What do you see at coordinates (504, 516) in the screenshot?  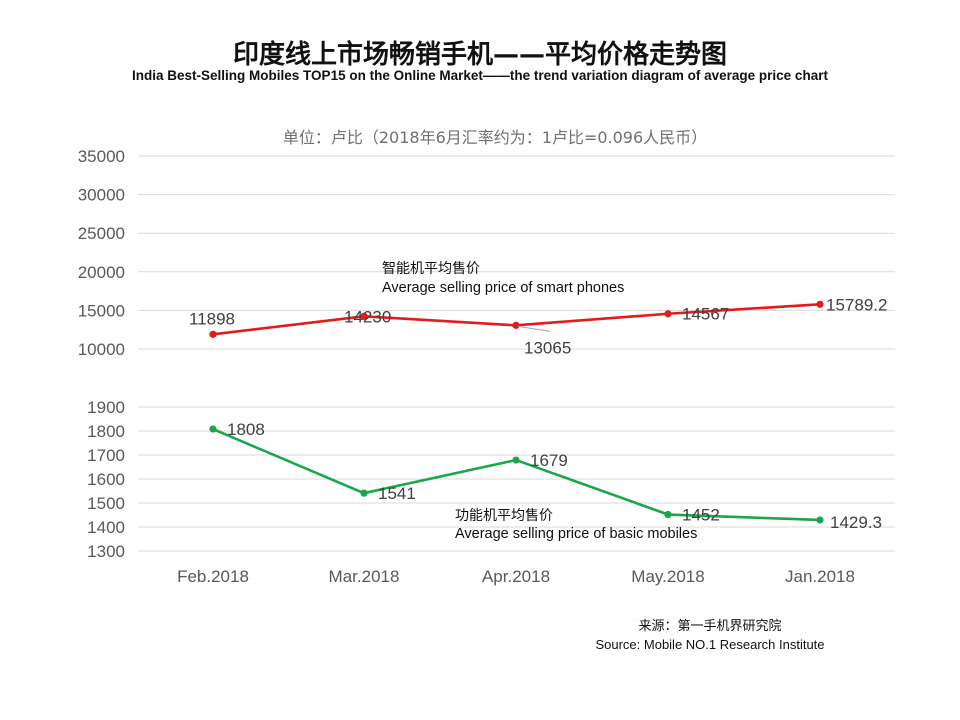 I see `series-annotation-cn: 功能机平均售价` at bounding box center [504, 516].